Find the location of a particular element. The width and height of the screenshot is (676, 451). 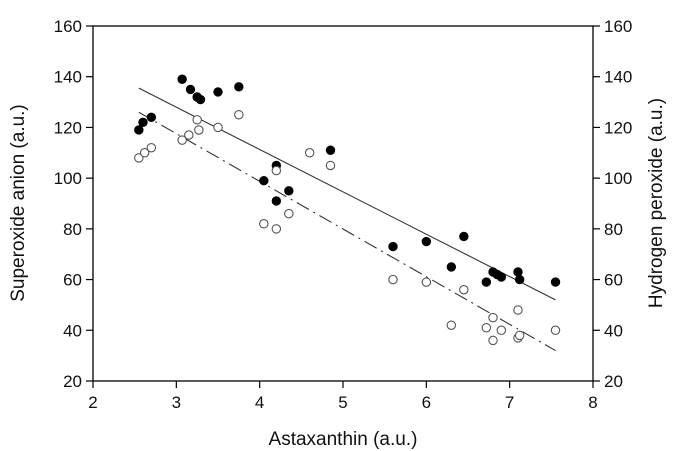

right-y-tick-label: 60 is located at coordinates (613, 280).